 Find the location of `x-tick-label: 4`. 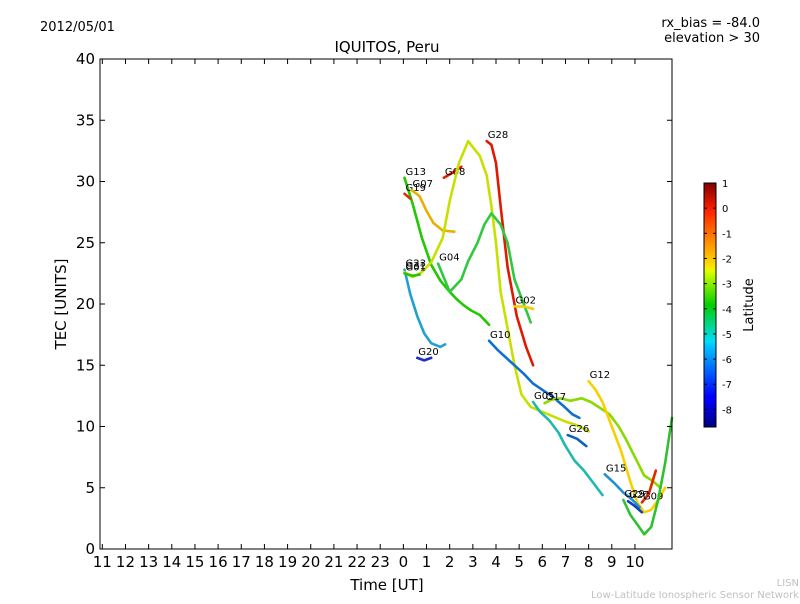

x-tick-label: 4 is located at coordinates (496, 562).